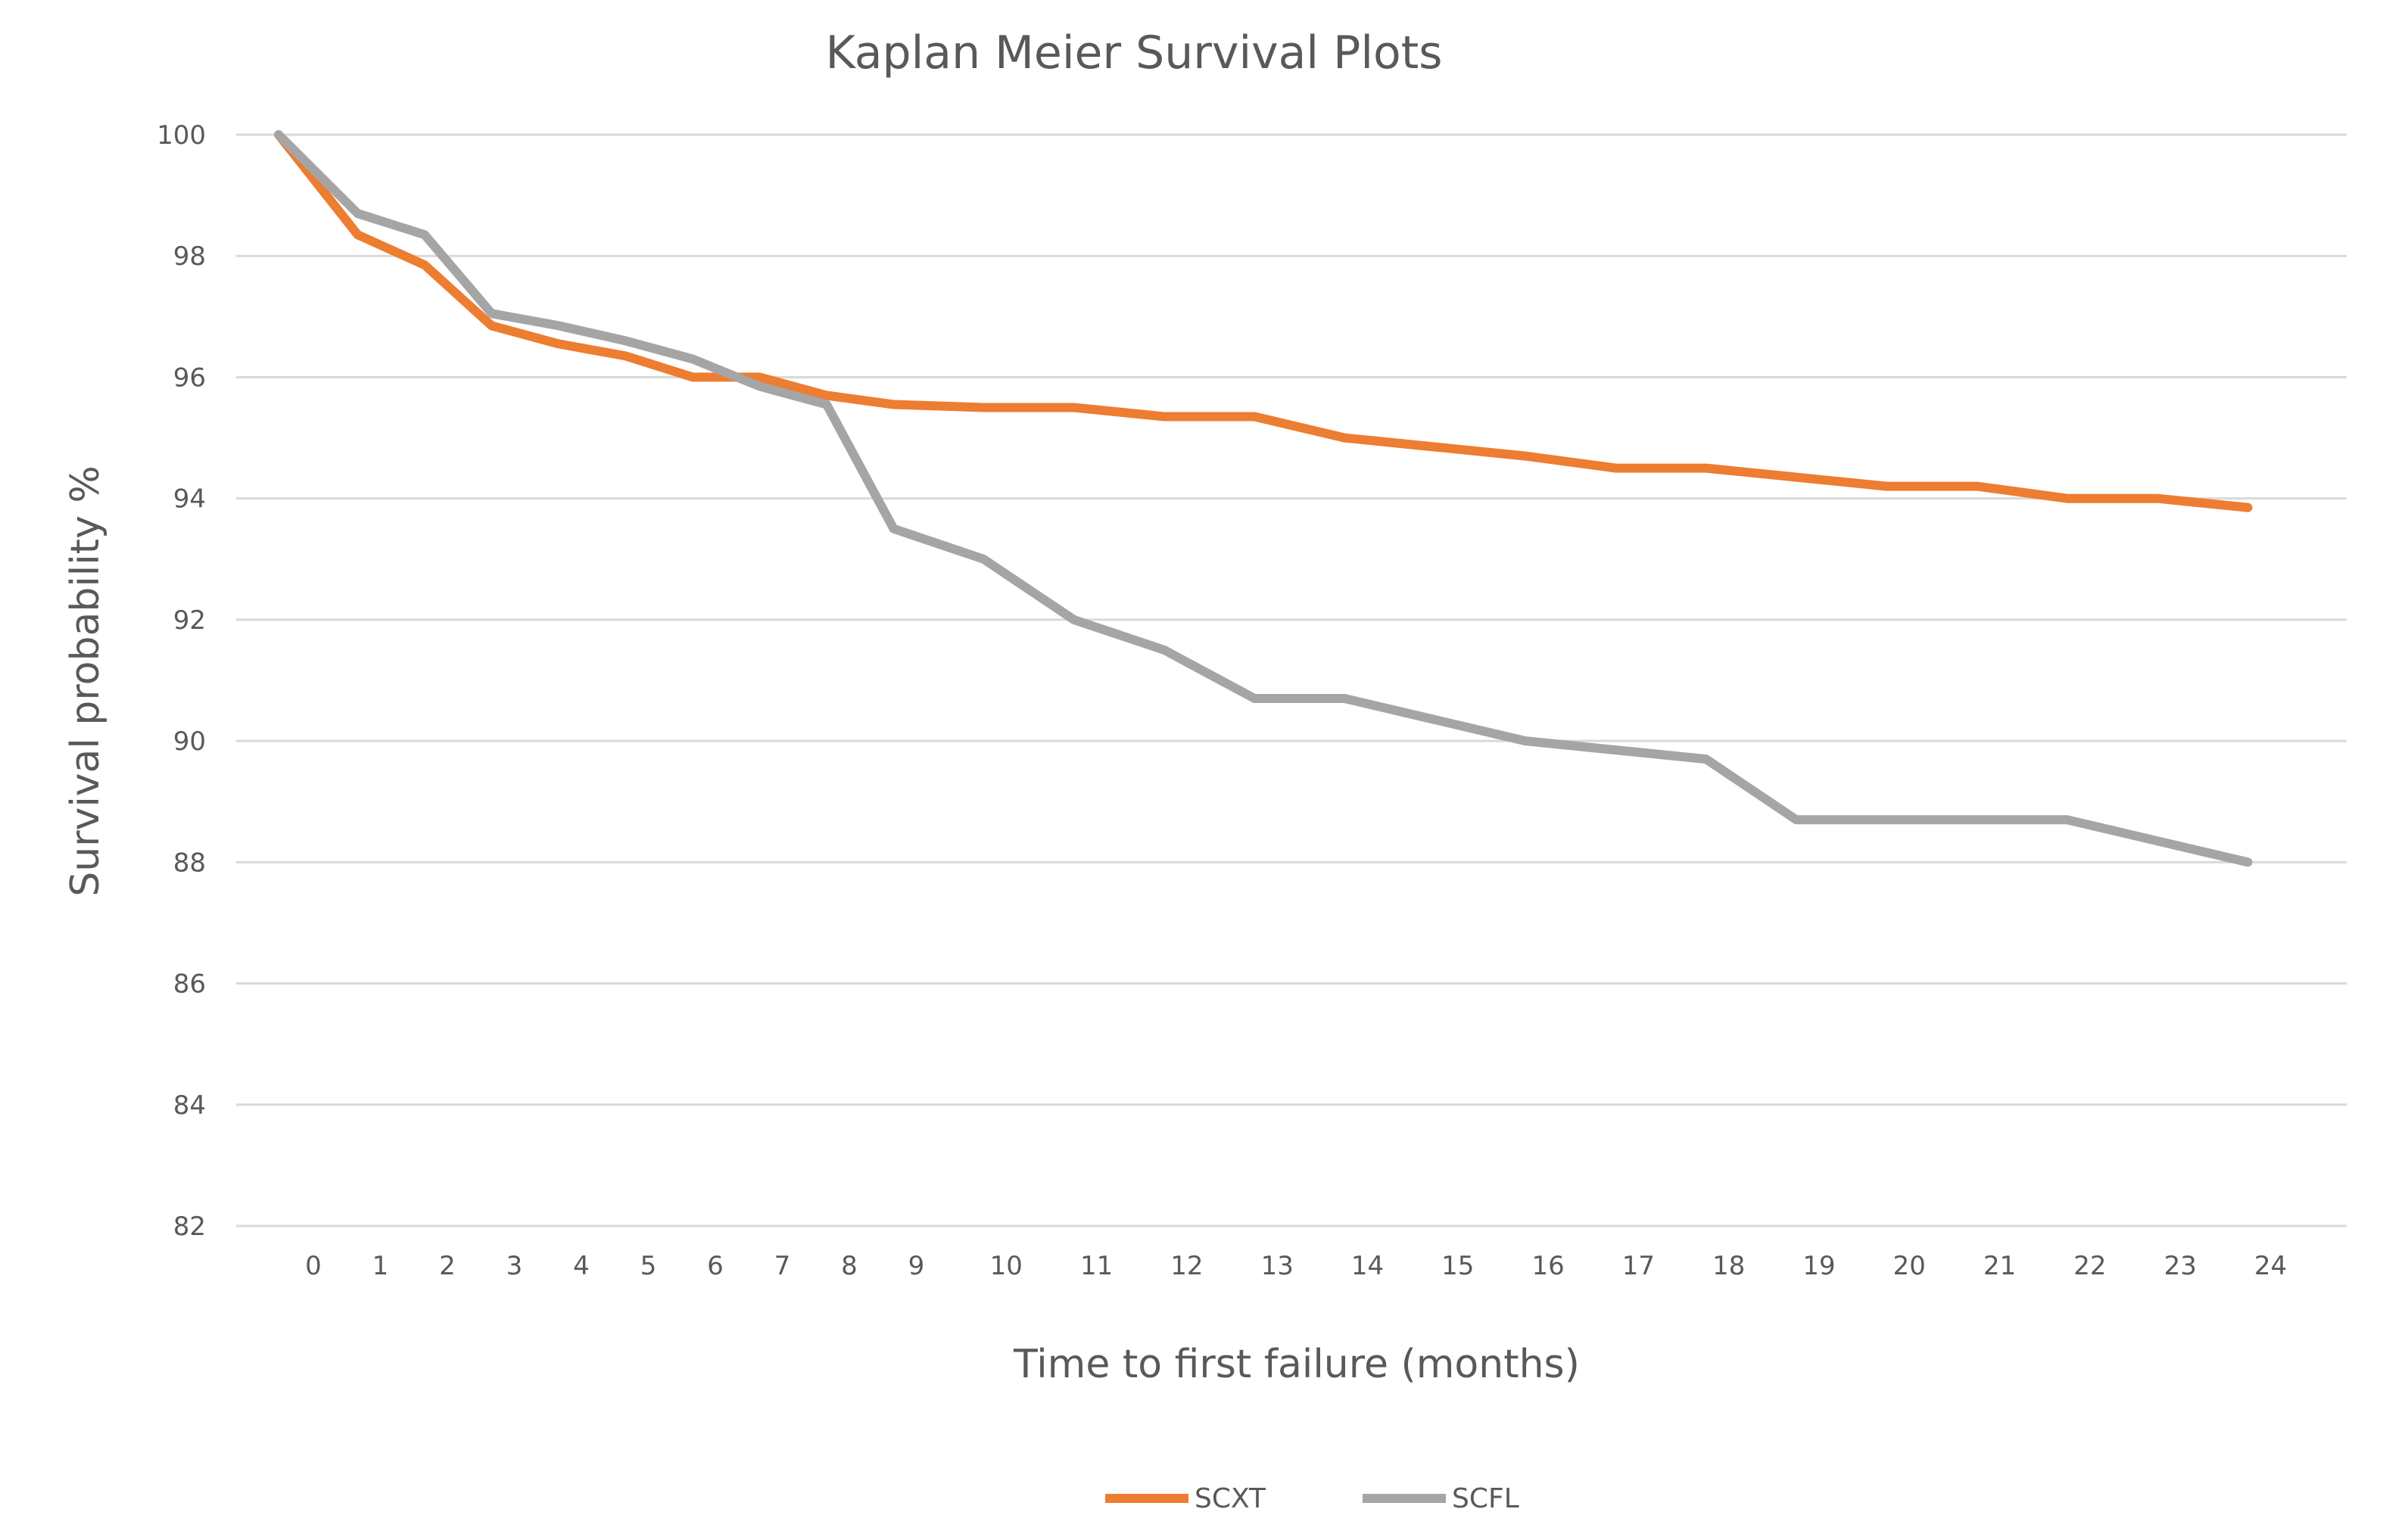 Image resolution: width=2383 pixels, height=1540 pixels. Describe the element at coordinates (1457, 1266) in the screenshot. I see `x-tick-label: 15` at that location.